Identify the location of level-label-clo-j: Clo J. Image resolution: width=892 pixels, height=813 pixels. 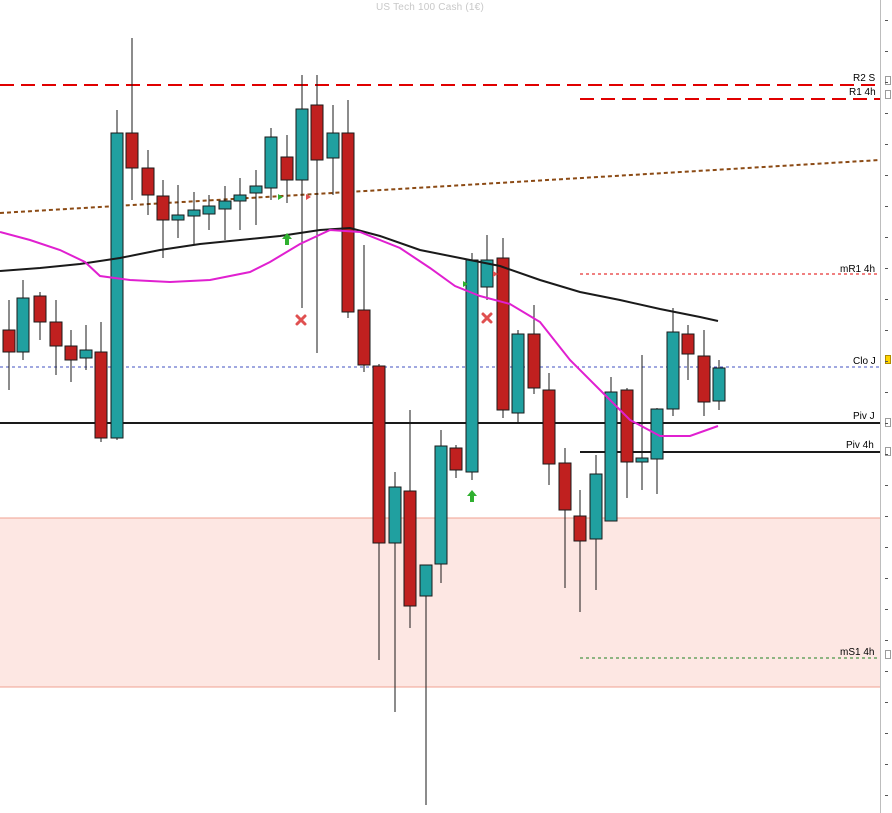
(864, 361).